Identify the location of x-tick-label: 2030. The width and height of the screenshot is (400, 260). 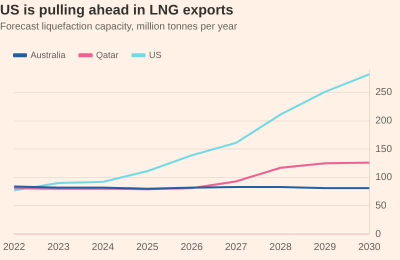
(369, 247).